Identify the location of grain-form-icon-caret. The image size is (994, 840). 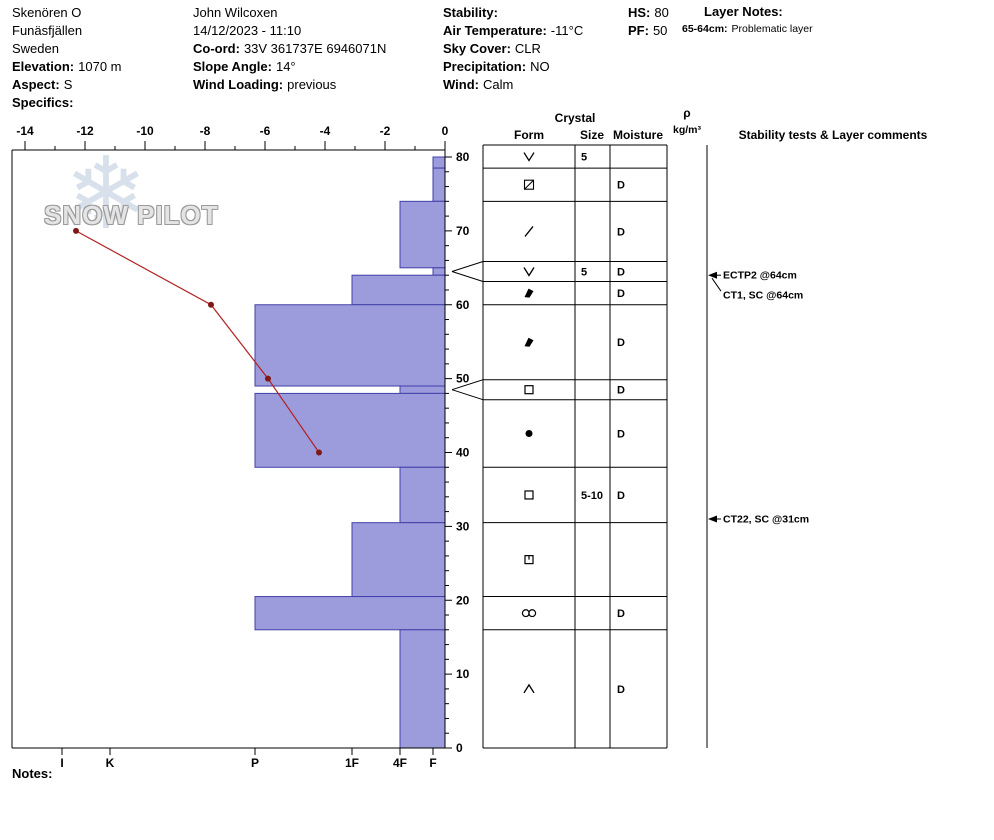
(529, 688).